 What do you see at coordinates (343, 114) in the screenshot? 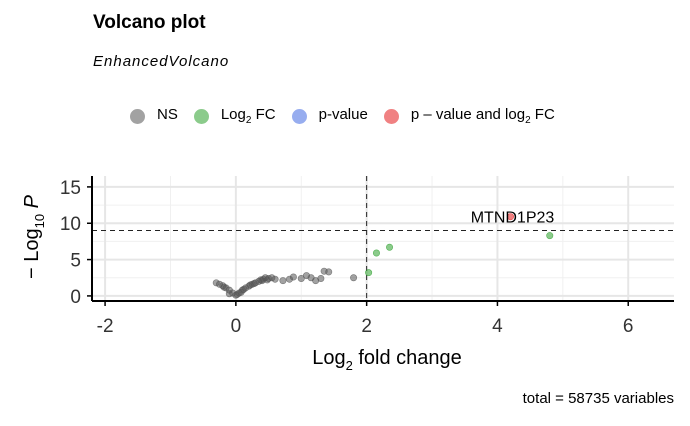
I see `legend-label-pvalue: p-value` at bounding box center [343, 114].